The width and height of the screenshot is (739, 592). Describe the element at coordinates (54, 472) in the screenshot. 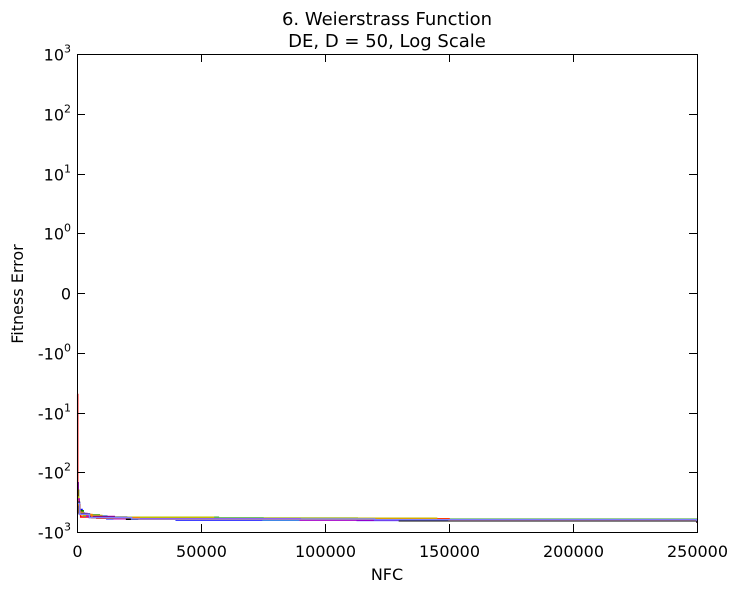

I see `y-tick-label: -102` at that location.